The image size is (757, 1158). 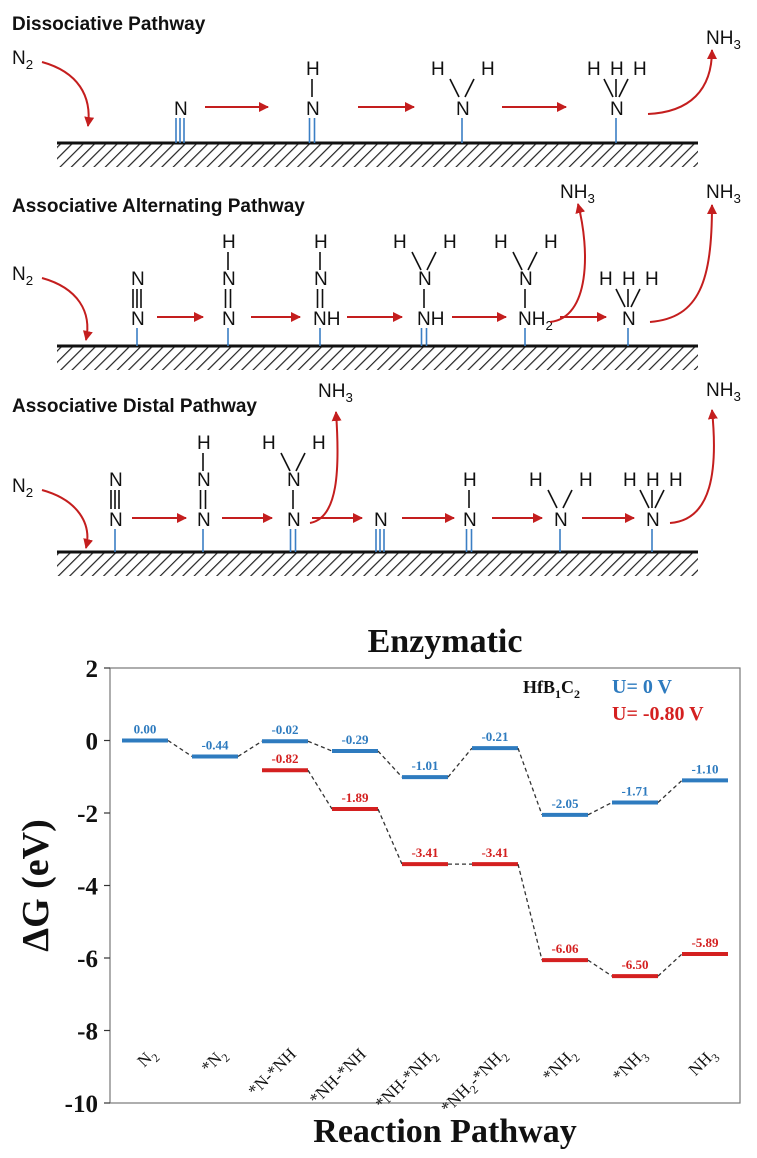 What do you see at coordinates (158, 206) in the screenshot?
I see `scheme-title: Associative Alternating Pathway` at bounding box center [158, 206].